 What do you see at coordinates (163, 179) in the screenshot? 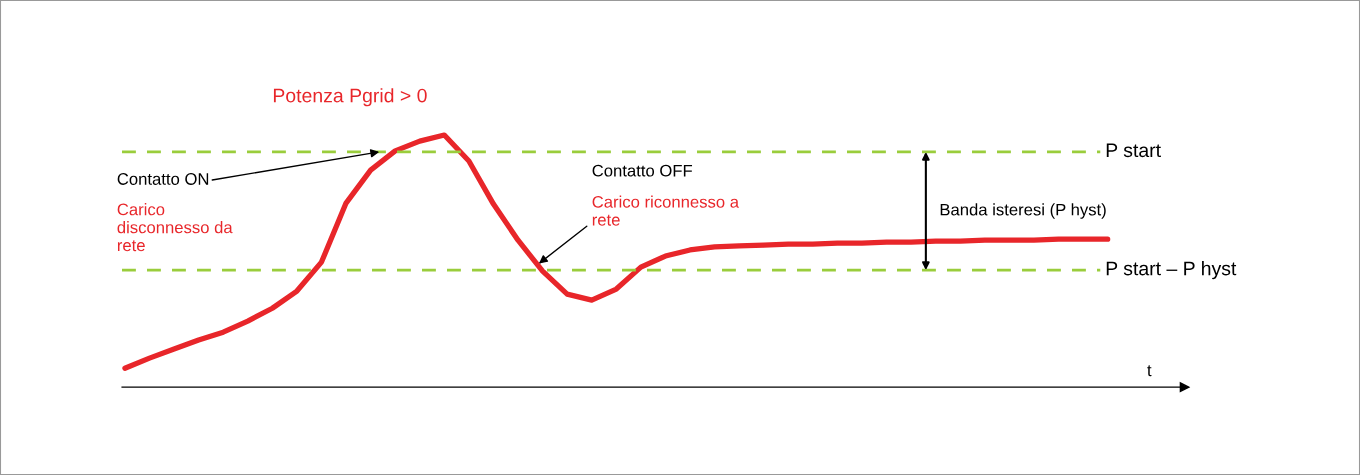
I see `annotation: Contatto ON` at bounding box center [163, 179].